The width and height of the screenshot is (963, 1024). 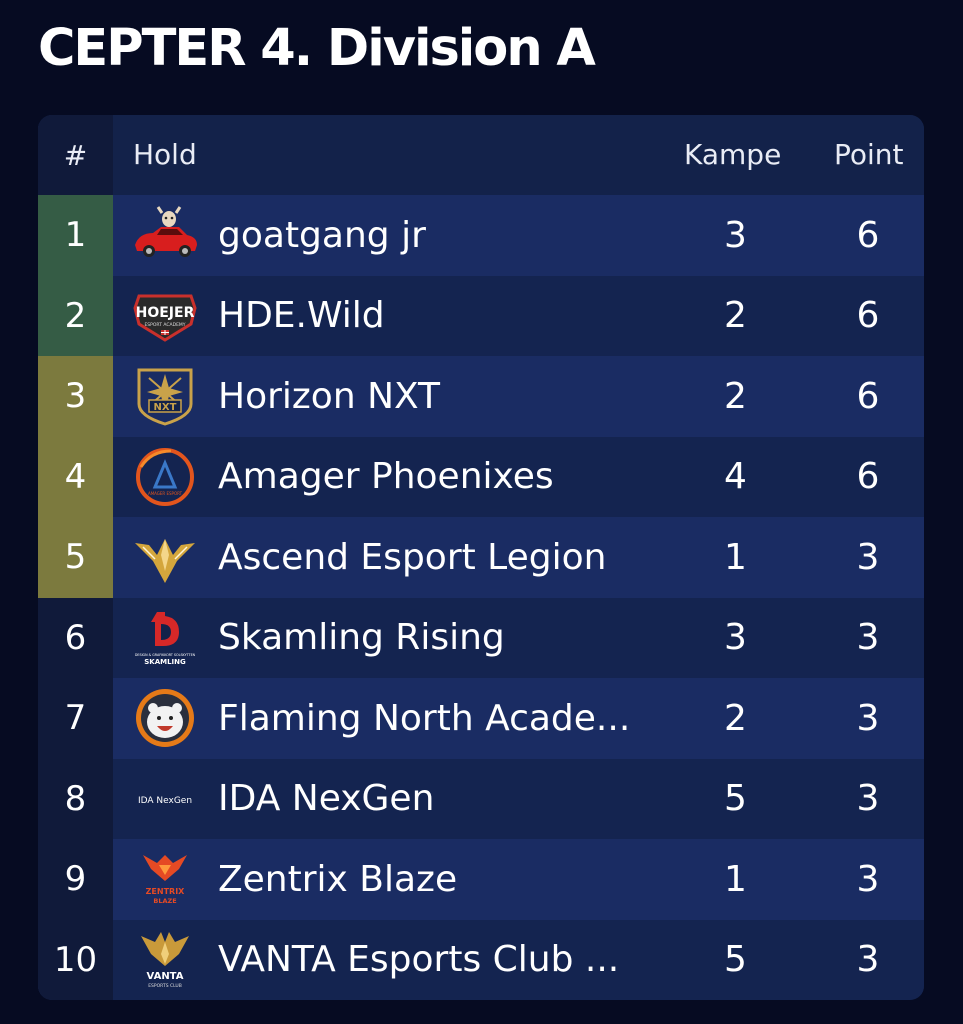 I want to click on rank-cell: 10, so click(x=75, y=959).